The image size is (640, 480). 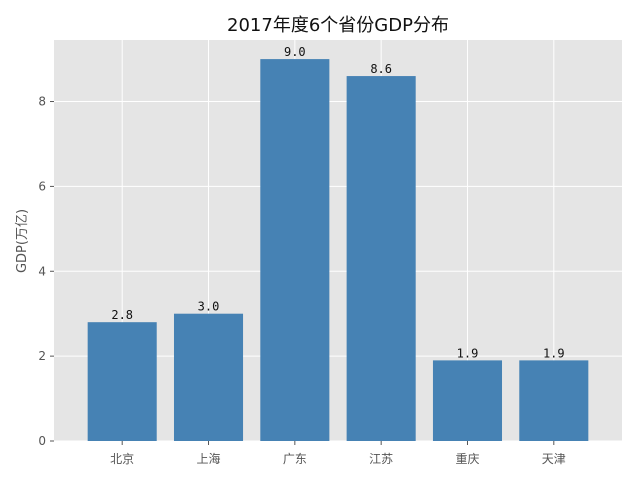 I want to click on x-tick-label: 天津, so click(x=554, y=459).